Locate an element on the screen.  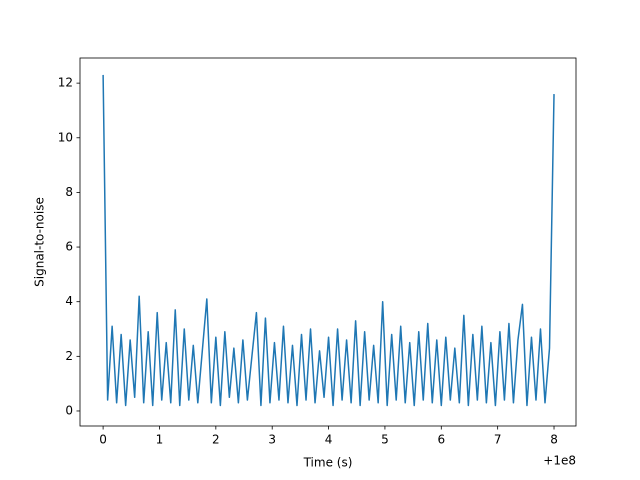
x-tick-label: 5 is located at coordinates (385, 440).